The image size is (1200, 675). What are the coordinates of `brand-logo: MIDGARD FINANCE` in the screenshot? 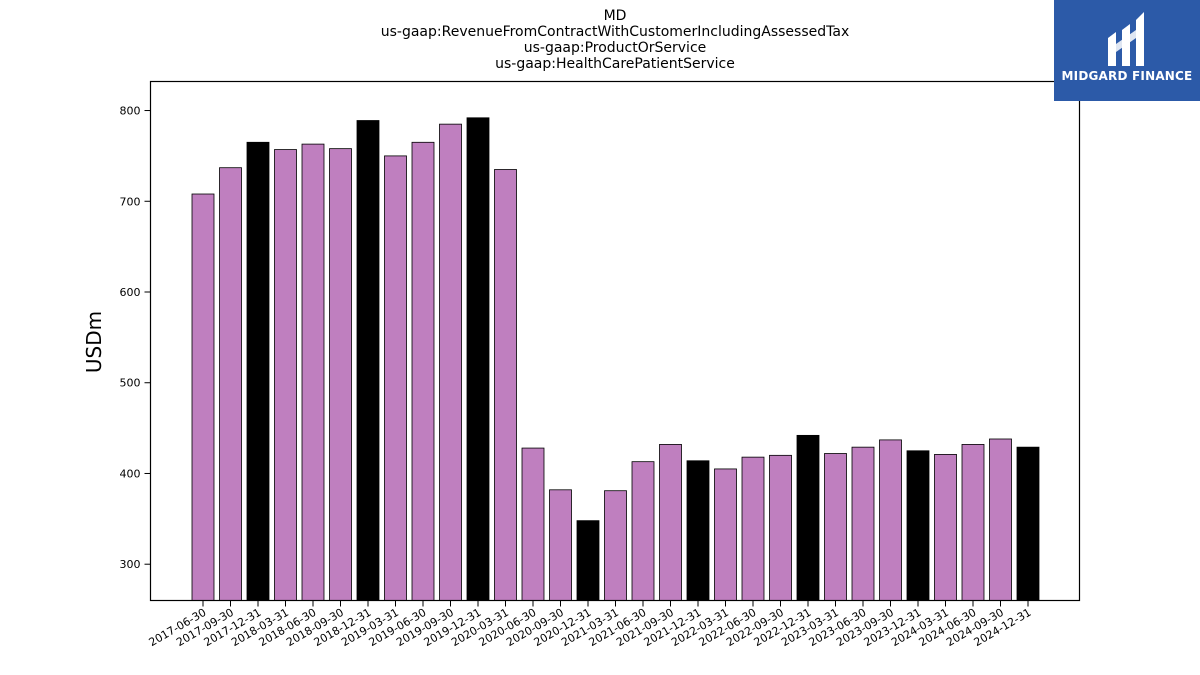 It's located at (1127, 50).